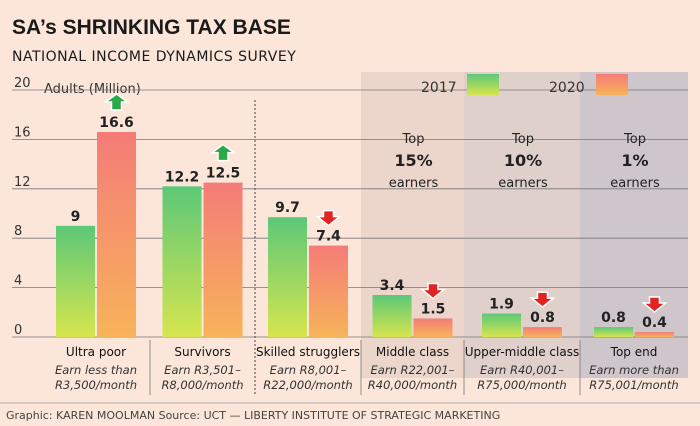 Image resolution: width=700 pixels, height=426 pixels. Describe the element at coordinates (18, 231) in the screenshot. I see `y-tick-8: 8` at that location.